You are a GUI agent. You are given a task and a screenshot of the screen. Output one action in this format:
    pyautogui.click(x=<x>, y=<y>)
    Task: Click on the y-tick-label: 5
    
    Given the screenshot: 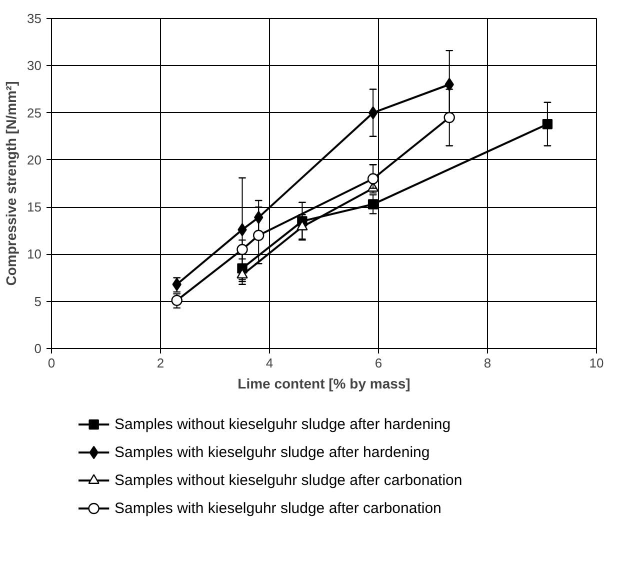 What is the action you would take?
    pyautogui.click(x=38, y=301)
    